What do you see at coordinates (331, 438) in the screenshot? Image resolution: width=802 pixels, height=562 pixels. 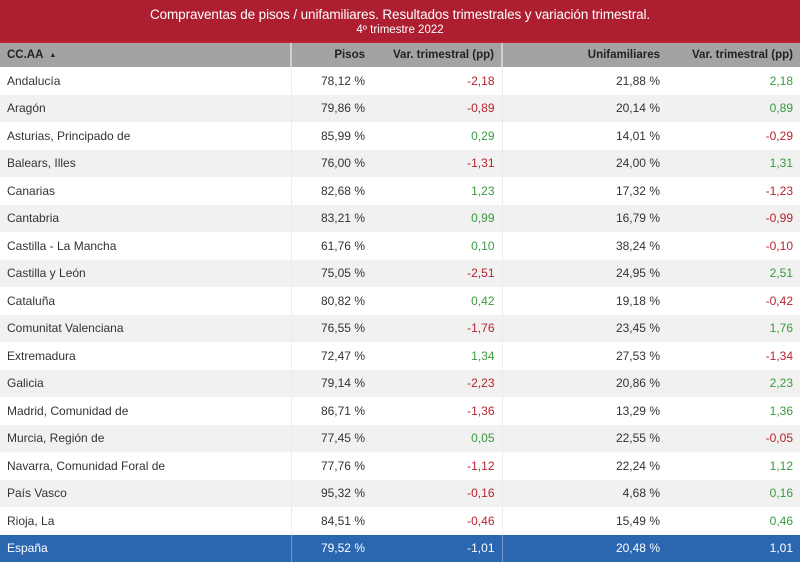 I see `cell-pisos: 77,45 %` at bounding box center [331, 438].